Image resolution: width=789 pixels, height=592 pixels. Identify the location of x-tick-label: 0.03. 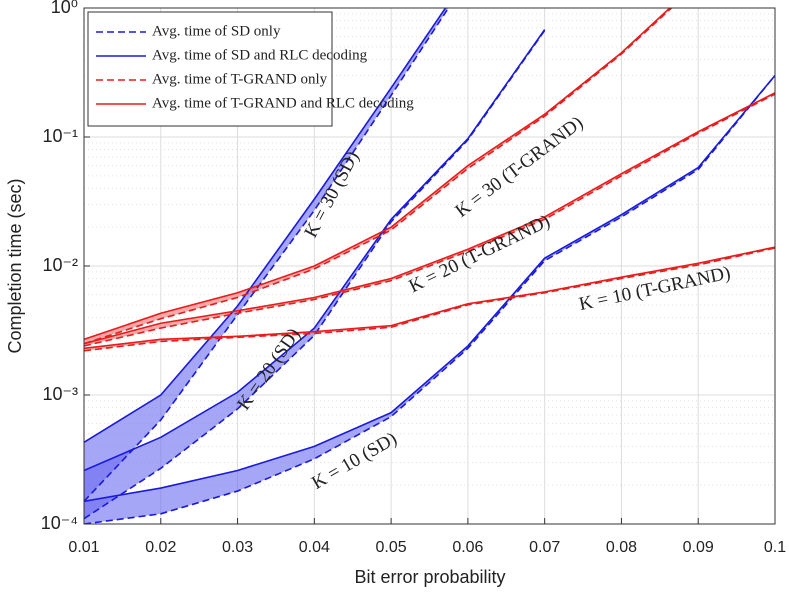
(237, 547).